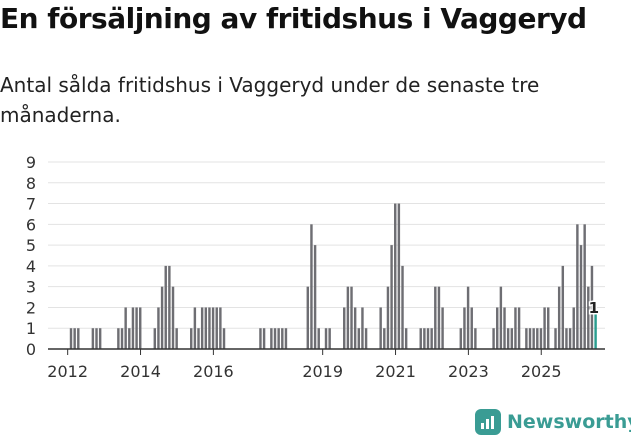  What do you see at coordinates (31, 183) in the screenshot?
I see `y-tick-label: 8` at bounding box center [31, 183].